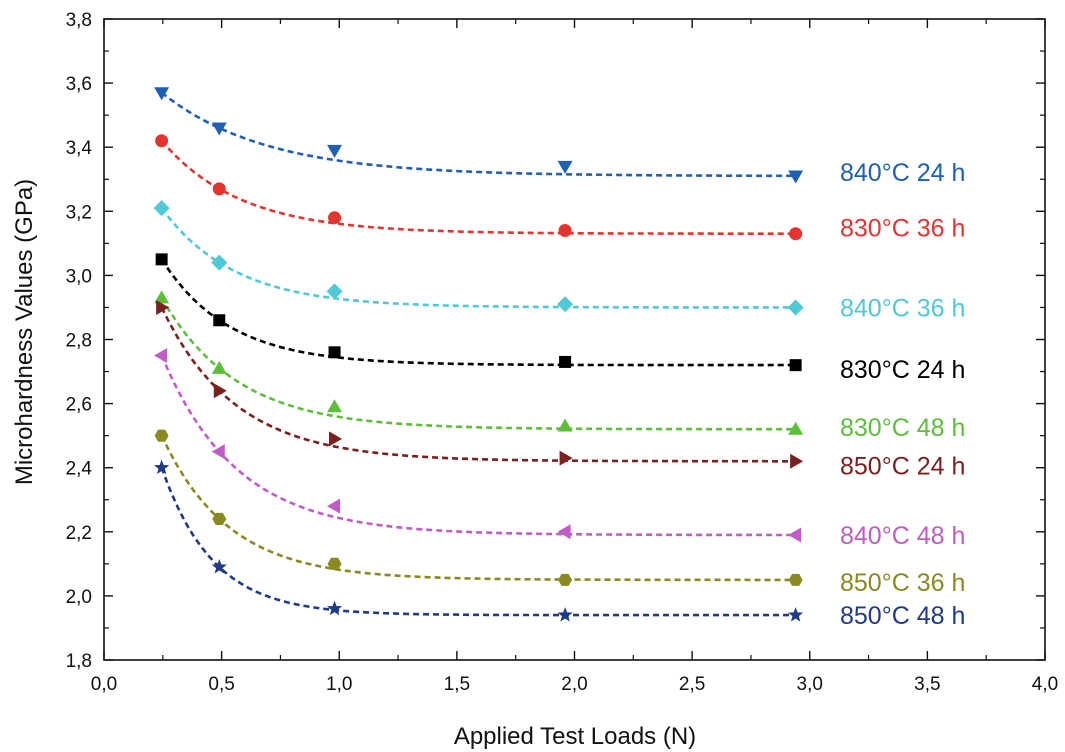 The image size is (1065, 752). What do you see at coordinates (902, 308) in the screenshot?
I see `series-label: 840°C 36 h` at bounding box center [902, 308].